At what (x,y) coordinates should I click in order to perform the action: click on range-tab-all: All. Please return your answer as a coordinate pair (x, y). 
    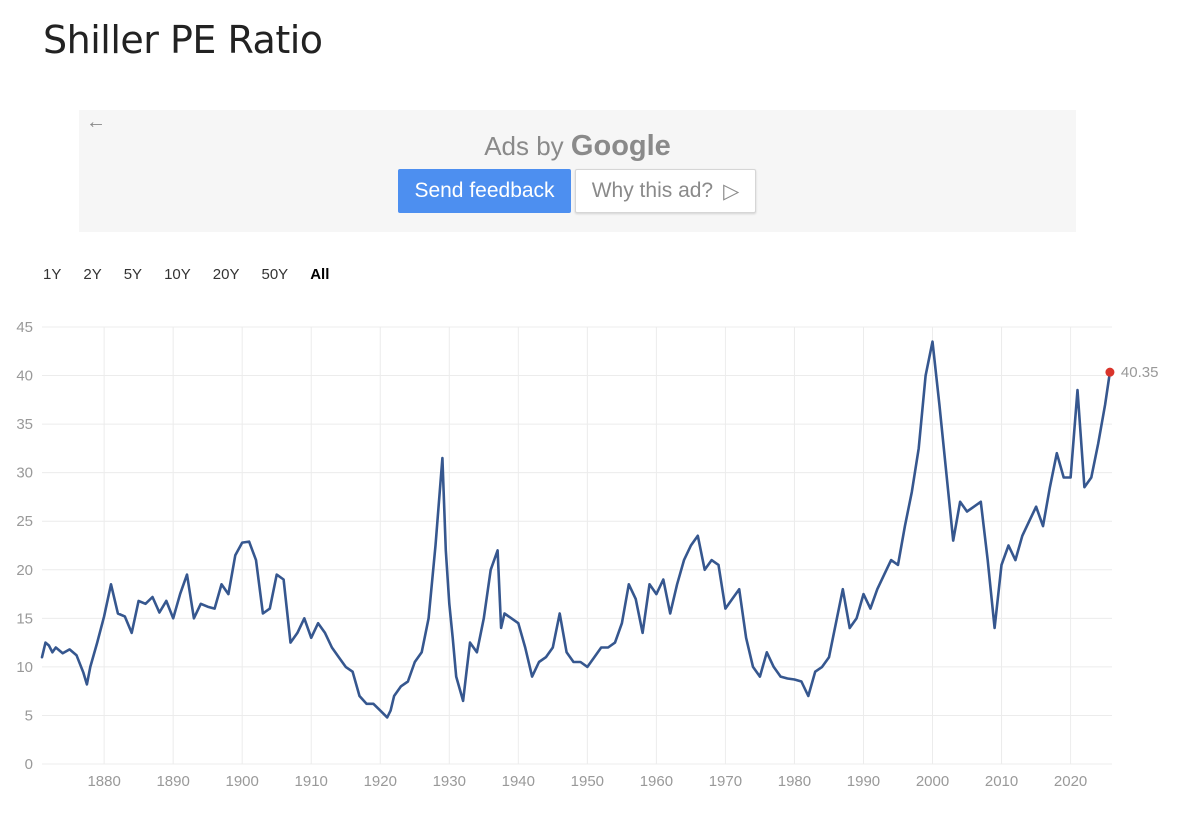
    Looking at the image, I should click on (320, 274).